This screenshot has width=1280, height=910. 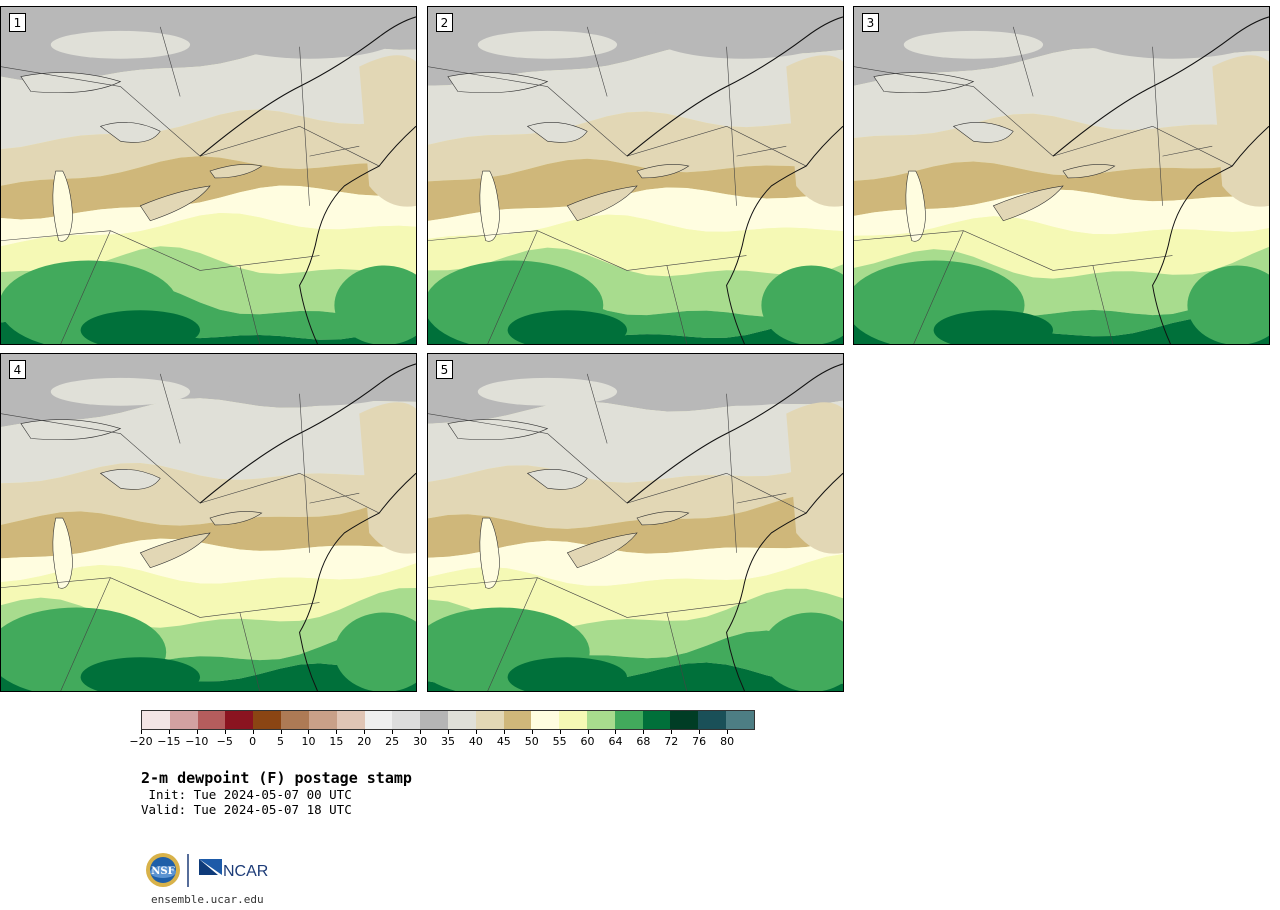 I want to click on colorbar-tick-label: 40, so click(x=475, y=741).